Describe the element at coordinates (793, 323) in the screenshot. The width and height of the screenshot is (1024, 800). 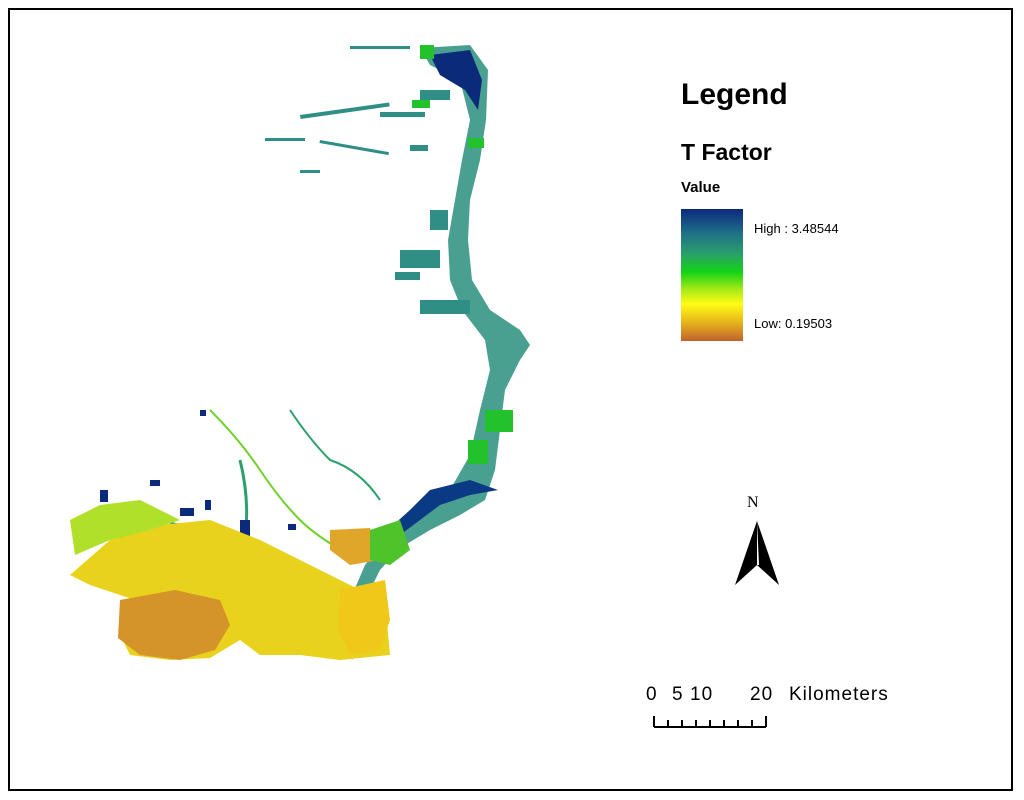
I see `low-label: Low: 0.19503` at that location.